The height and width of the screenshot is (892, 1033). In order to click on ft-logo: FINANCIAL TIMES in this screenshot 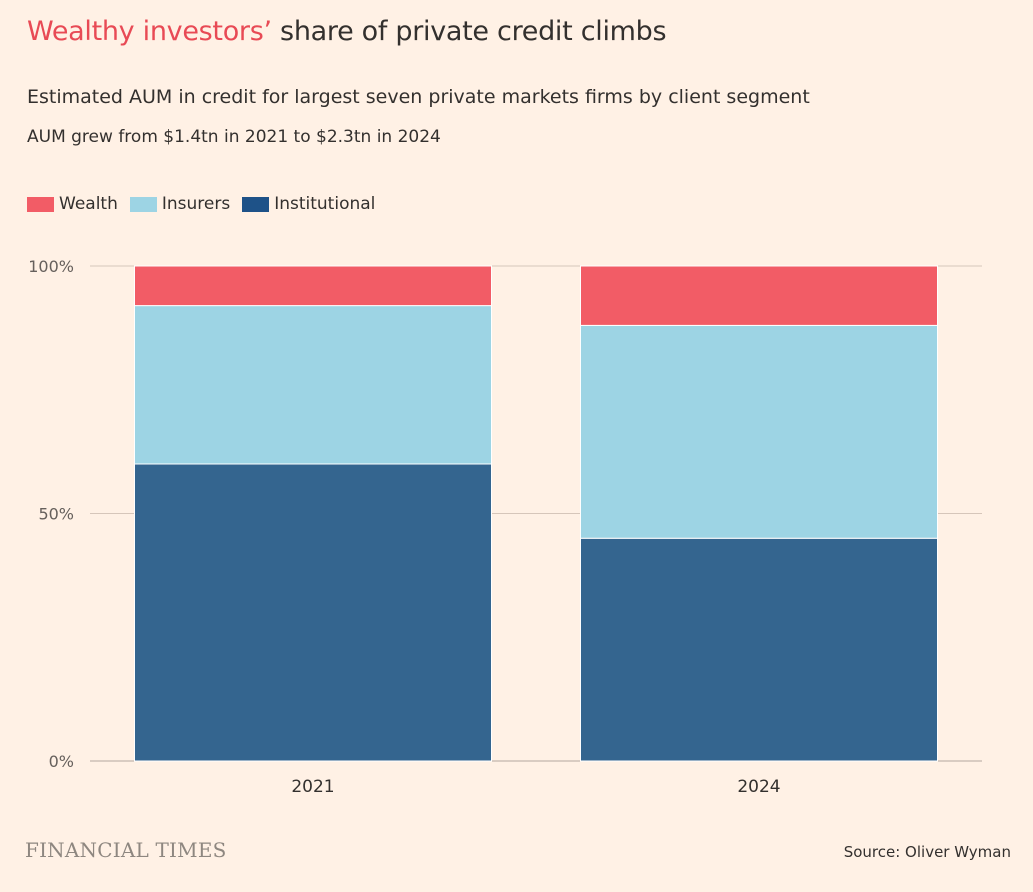, I will do `click(126, 850)`.